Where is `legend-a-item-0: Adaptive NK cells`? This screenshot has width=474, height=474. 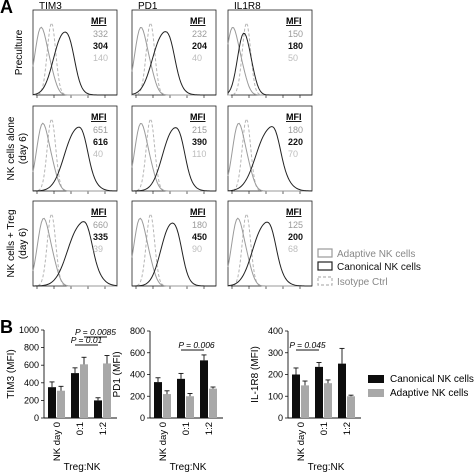
legend-a-item-0: Adaptive NK cells is located at coordinates (366, 254).